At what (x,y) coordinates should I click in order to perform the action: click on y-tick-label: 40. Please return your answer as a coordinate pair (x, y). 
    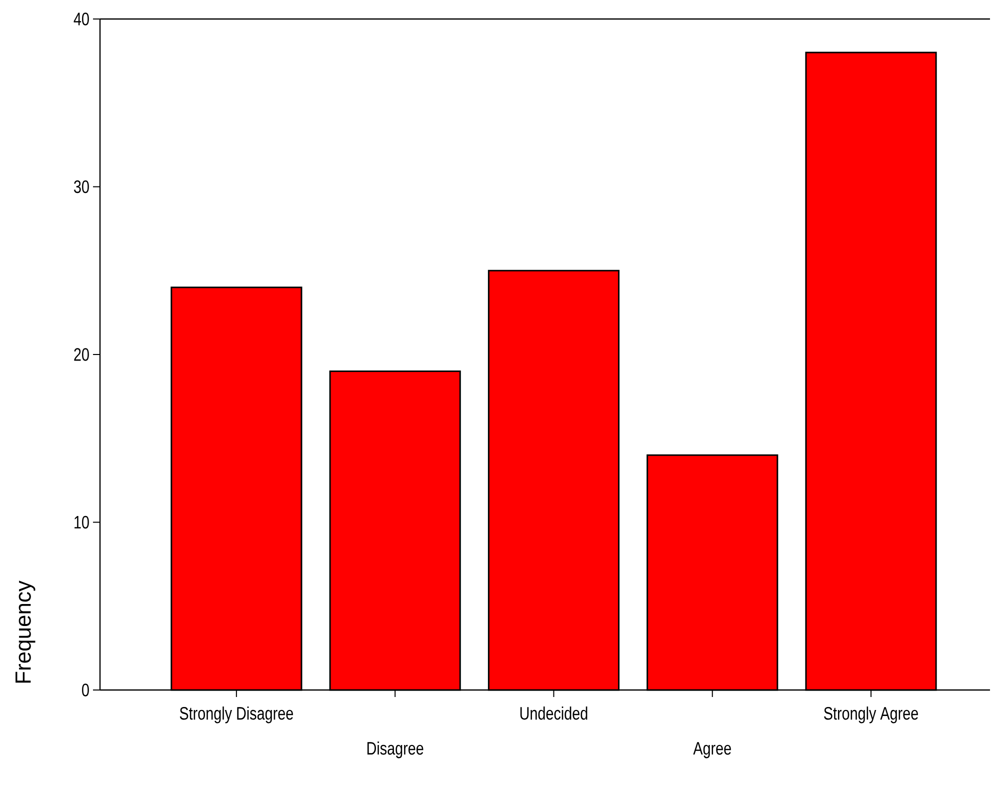
    Looking at the image, I should click on (81, 19).